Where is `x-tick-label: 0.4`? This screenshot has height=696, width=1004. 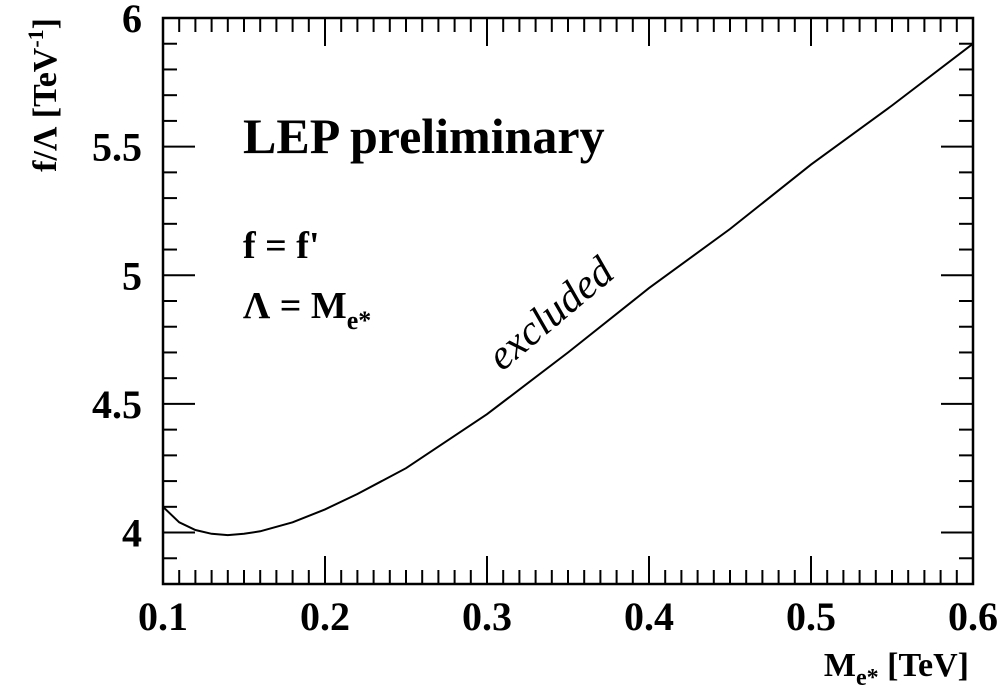 x-tick-label: 0.4 is located at coordinates (649, 616).